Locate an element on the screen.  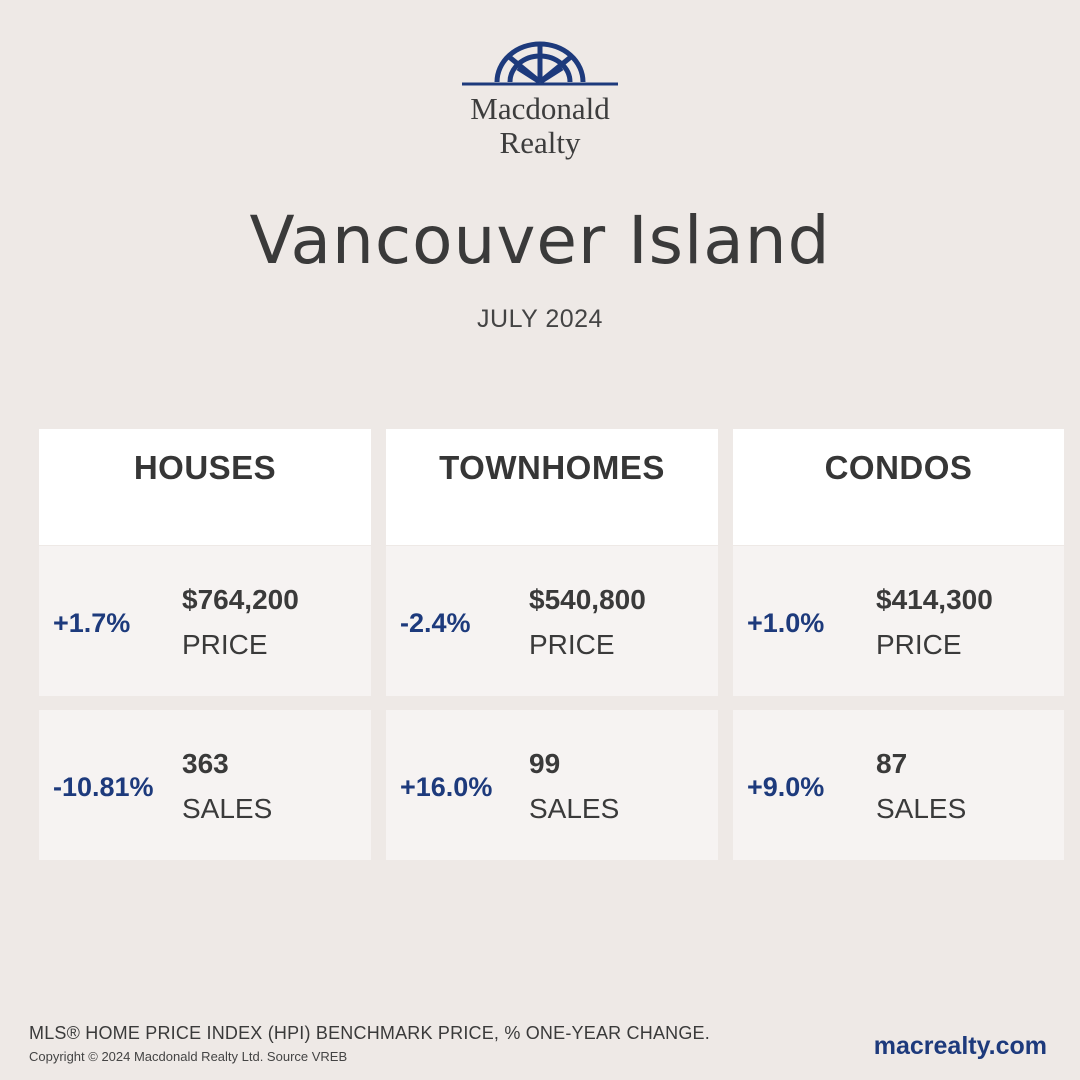
logo-wordmark: Macdonald Realty is located at coordinates (540, 126).